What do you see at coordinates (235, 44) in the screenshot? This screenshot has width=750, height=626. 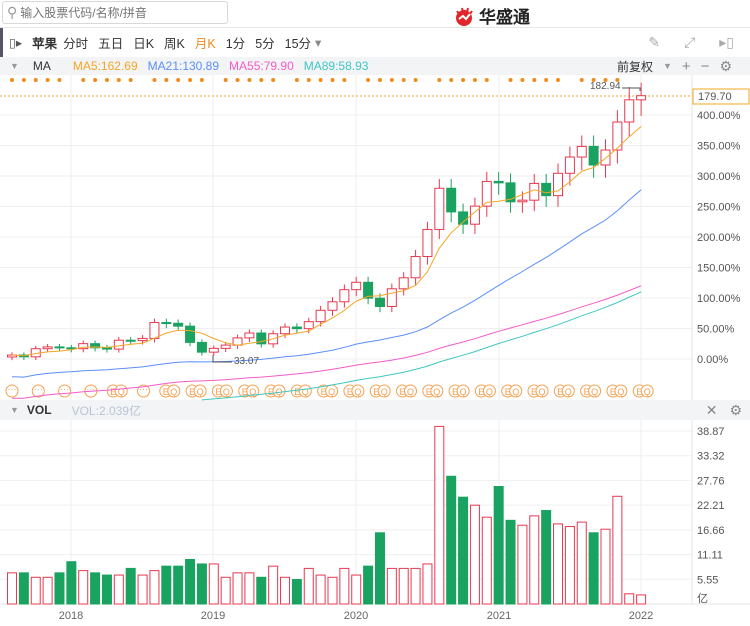 I see `tab-1min: 1分` at bounding box center [235, 44].